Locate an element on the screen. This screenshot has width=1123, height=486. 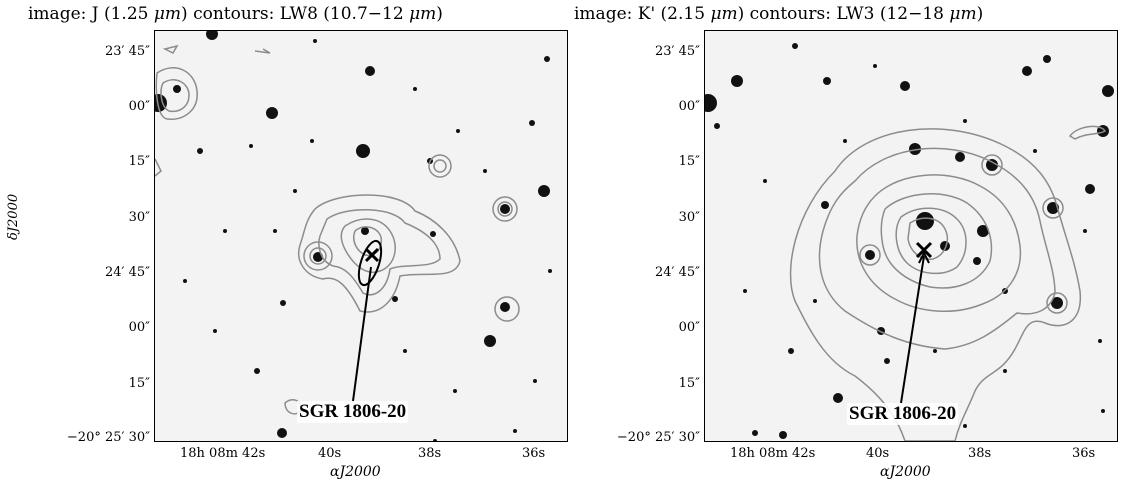
panel-left-source-label: SGR 1806-20 is located at coordinates (353, 412).